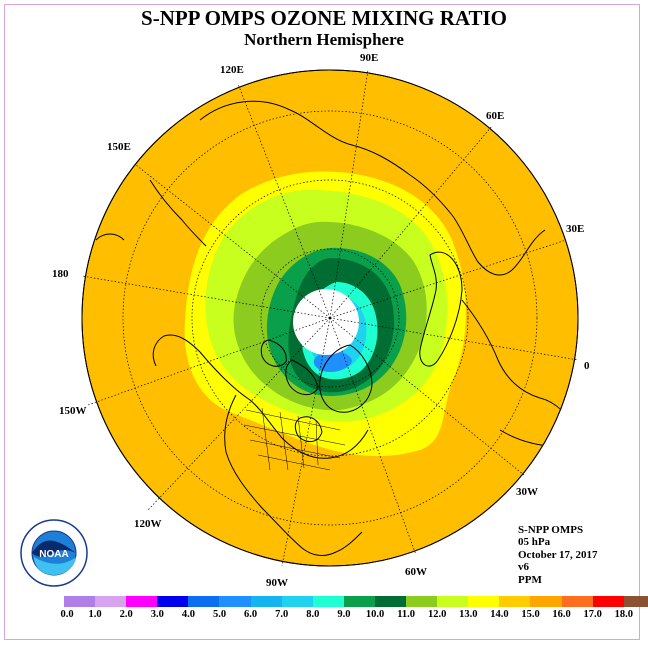  Describe the element at coordinates (416, 572) in the screenshot. I see `longitude-label-60w: 60W` at that location.